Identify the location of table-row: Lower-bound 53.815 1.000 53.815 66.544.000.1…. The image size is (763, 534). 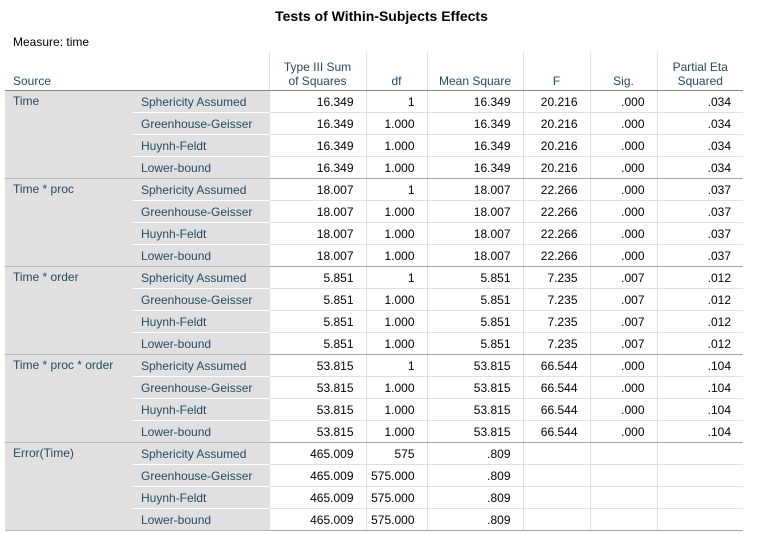
(374, 431).